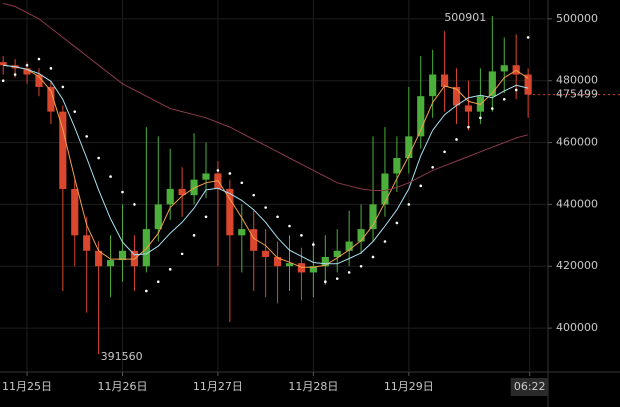 This screenshot has height=407, width=620. I want to click on last-price-label: 475499, so click(577, 94).